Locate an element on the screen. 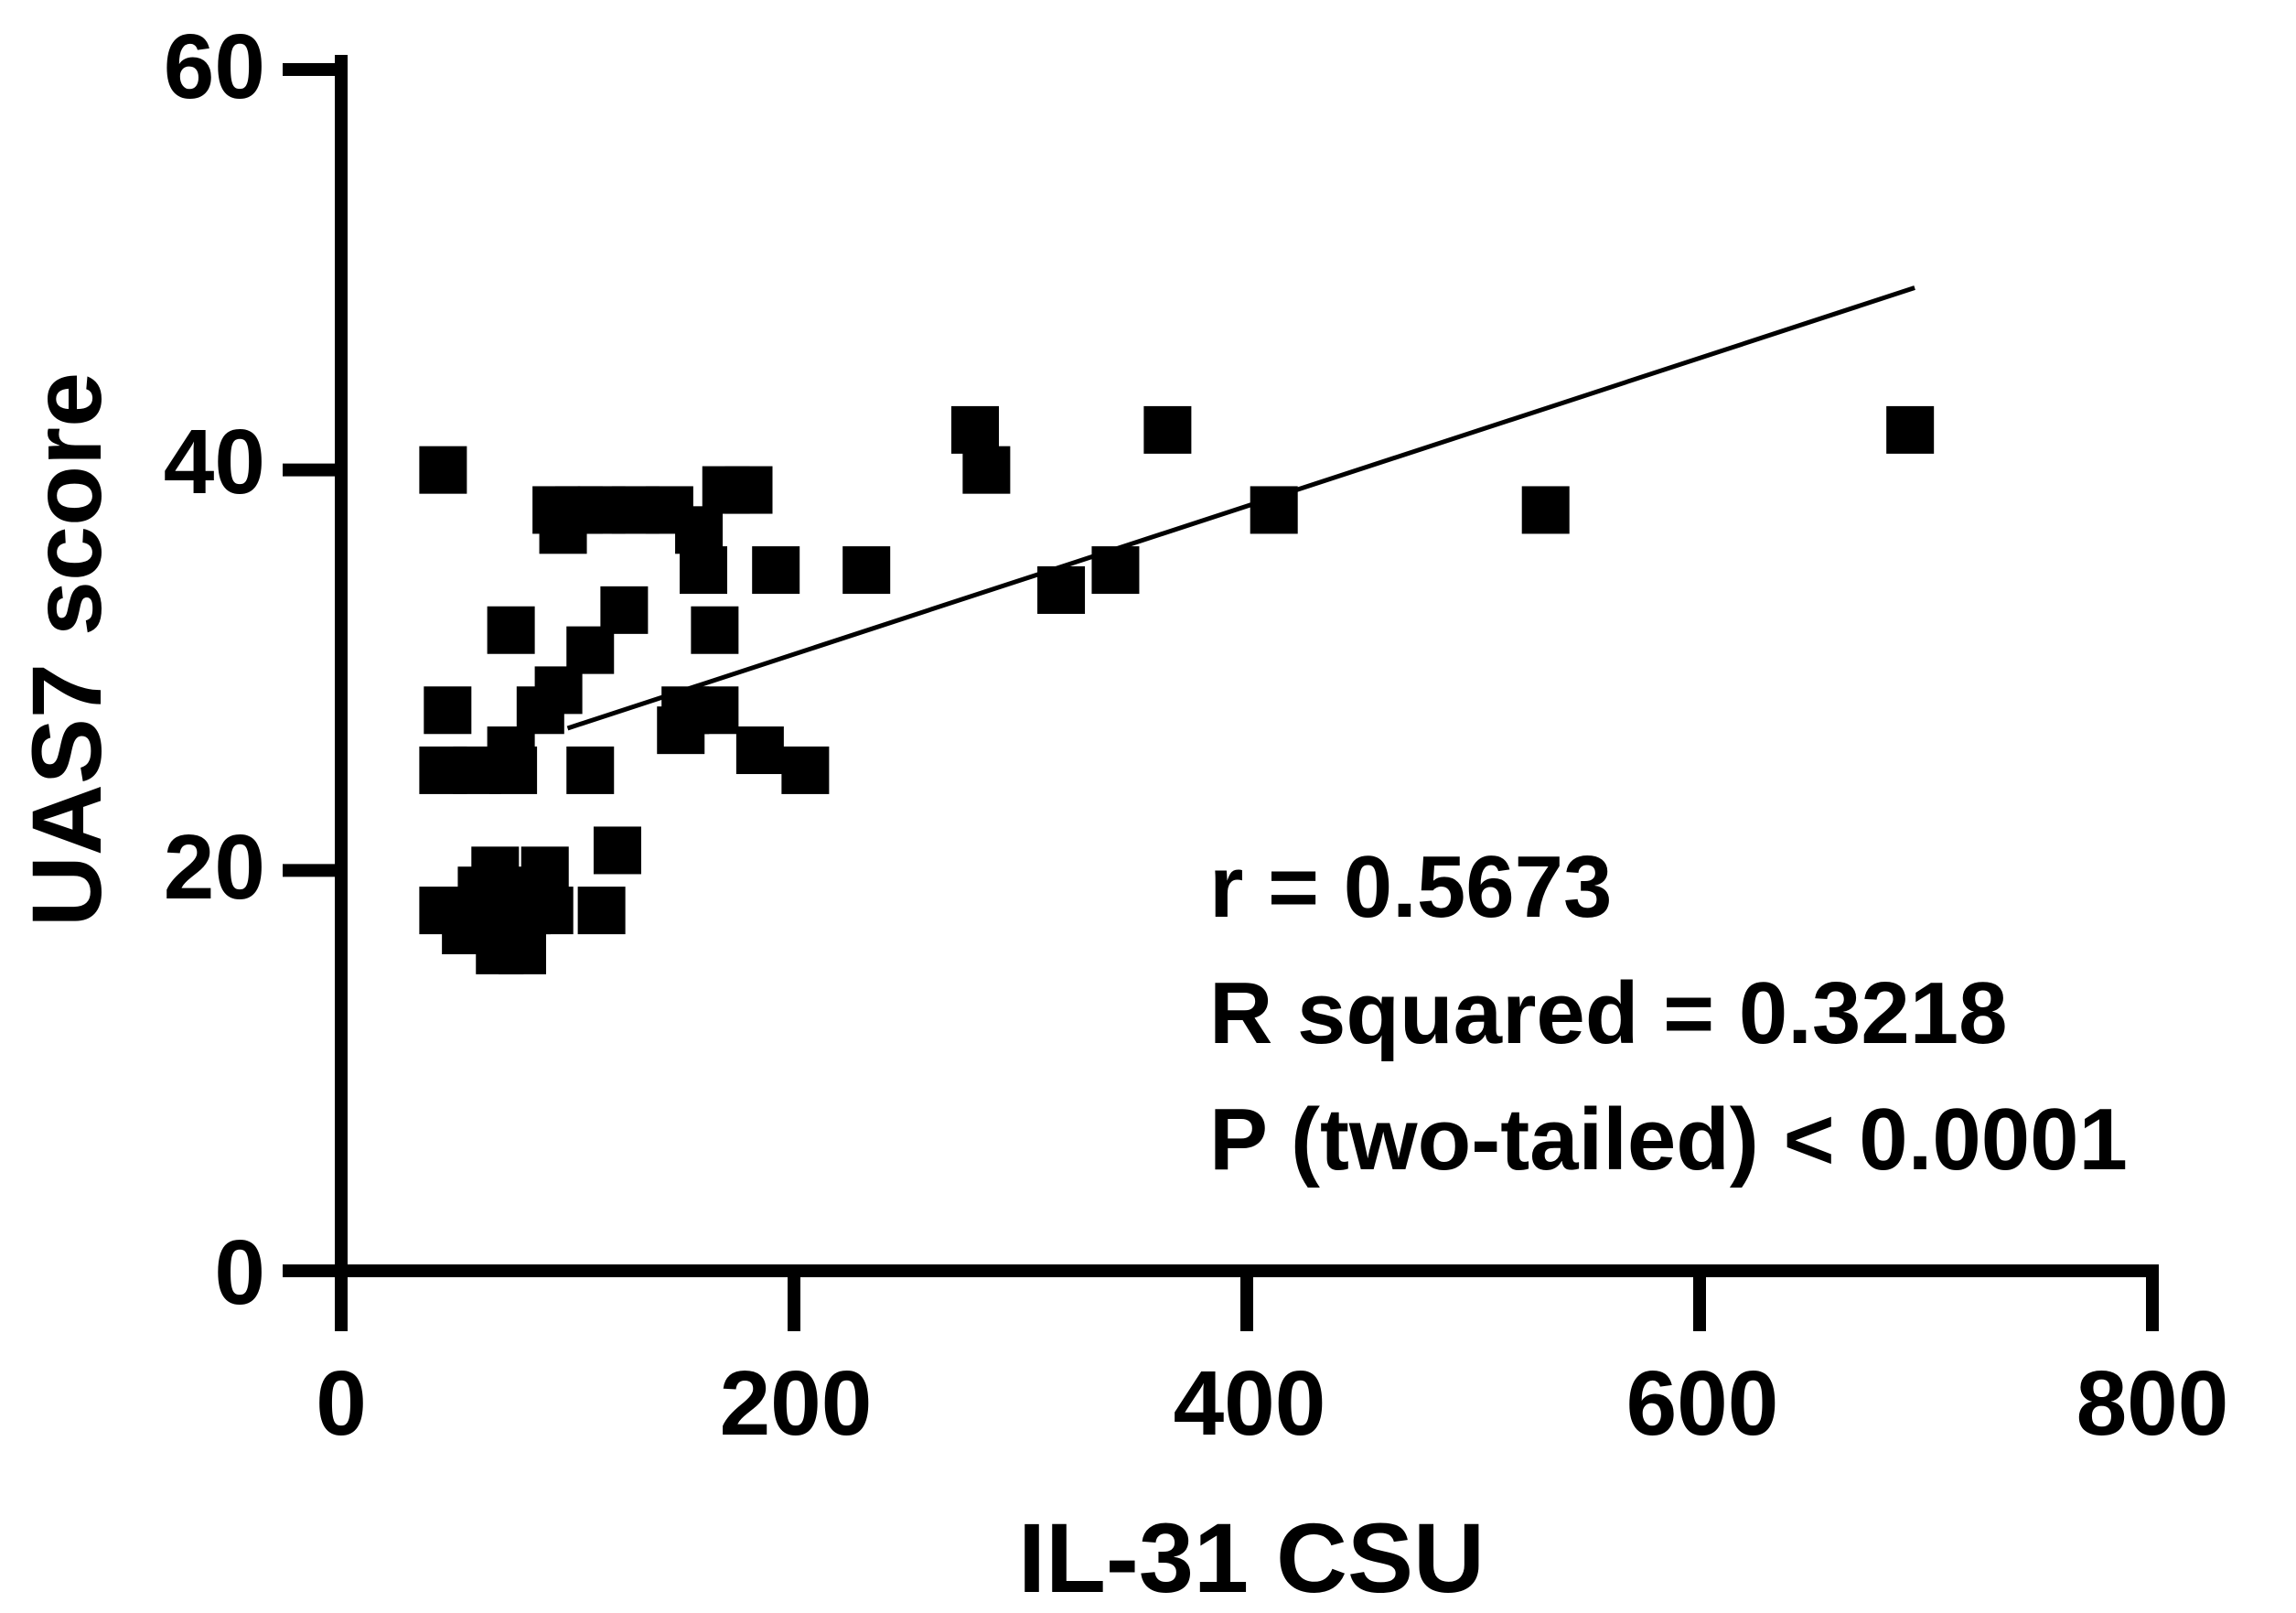 The image size is (2296, 1613). y-tick-labels: 0 20 40 60 is located at coordinates (214, 670).